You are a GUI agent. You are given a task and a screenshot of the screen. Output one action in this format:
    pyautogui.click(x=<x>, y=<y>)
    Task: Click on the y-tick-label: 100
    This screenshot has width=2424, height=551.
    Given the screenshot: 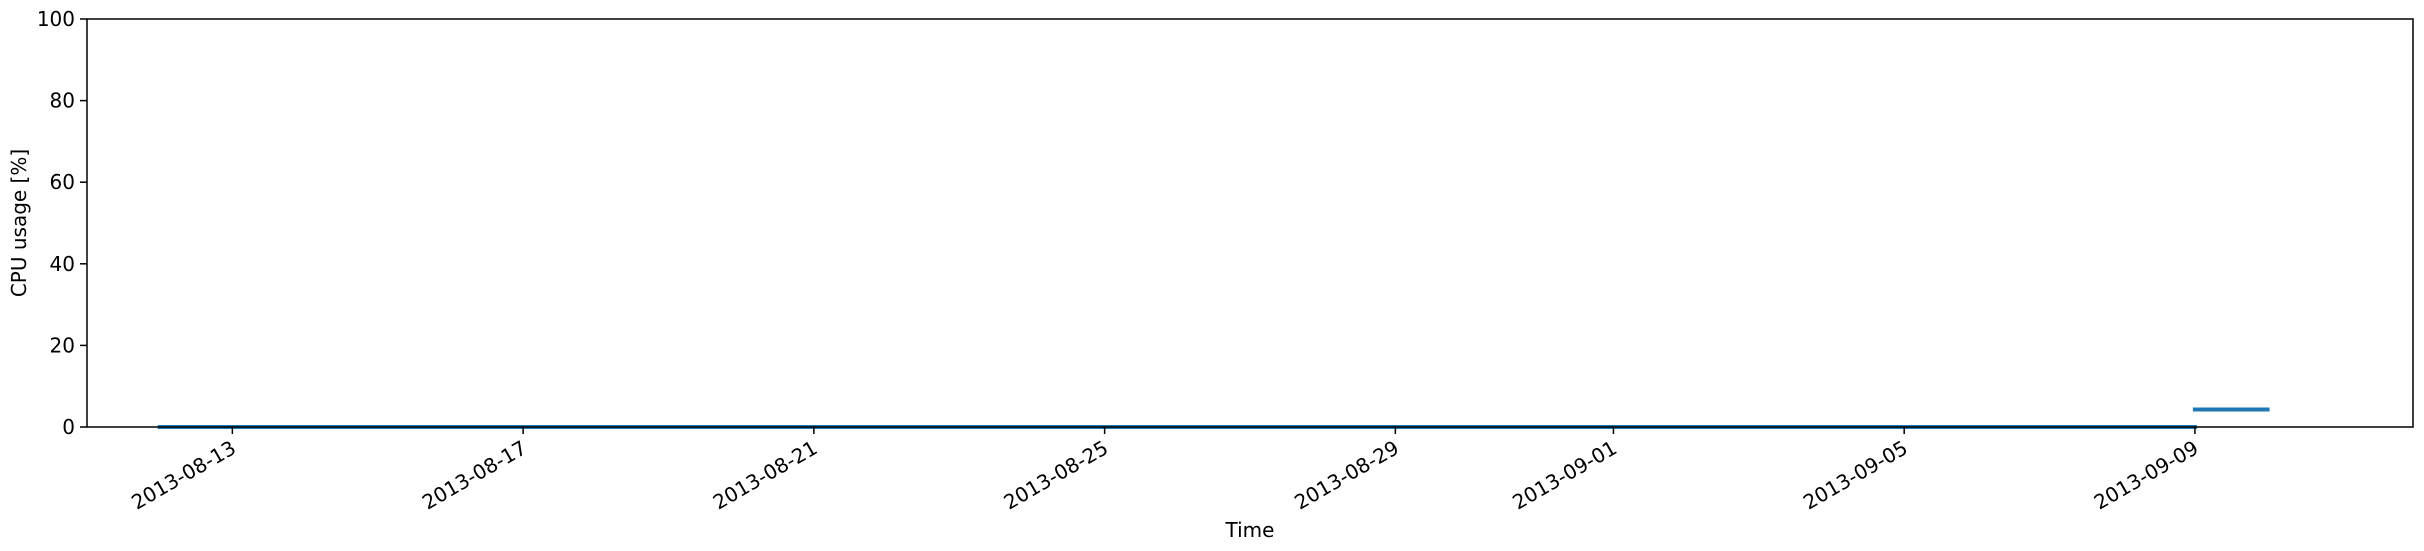 What is the action you would take?
    pyautogui.click(x=56, y=19)
    